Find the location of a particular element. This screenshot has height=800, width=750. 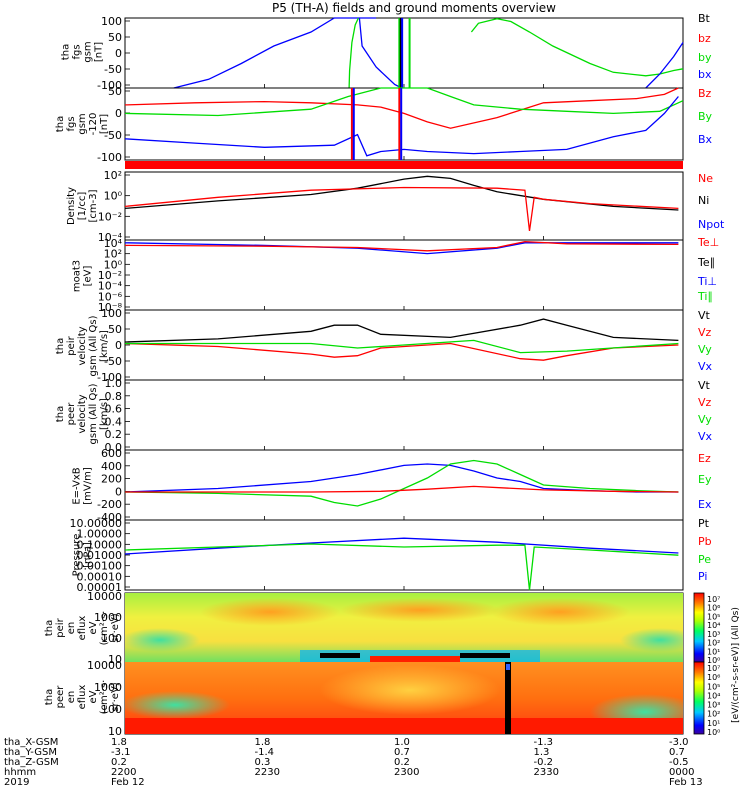

legend-by: by is located at coordinates (705, 57).